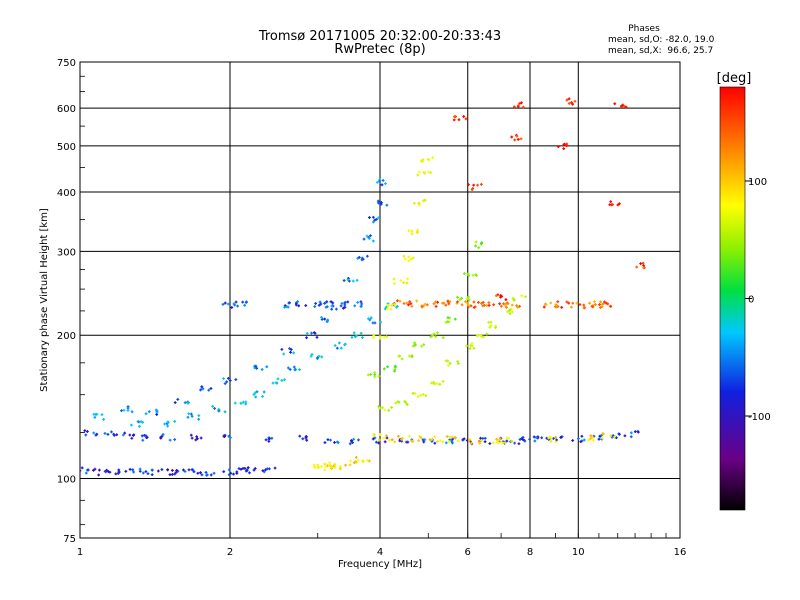 This screenshot has height=600, width=800. Describe the element at coordinates (380, 564) in the screenshot. I see `x-axis-label: Frequency [MHz]` at that location.